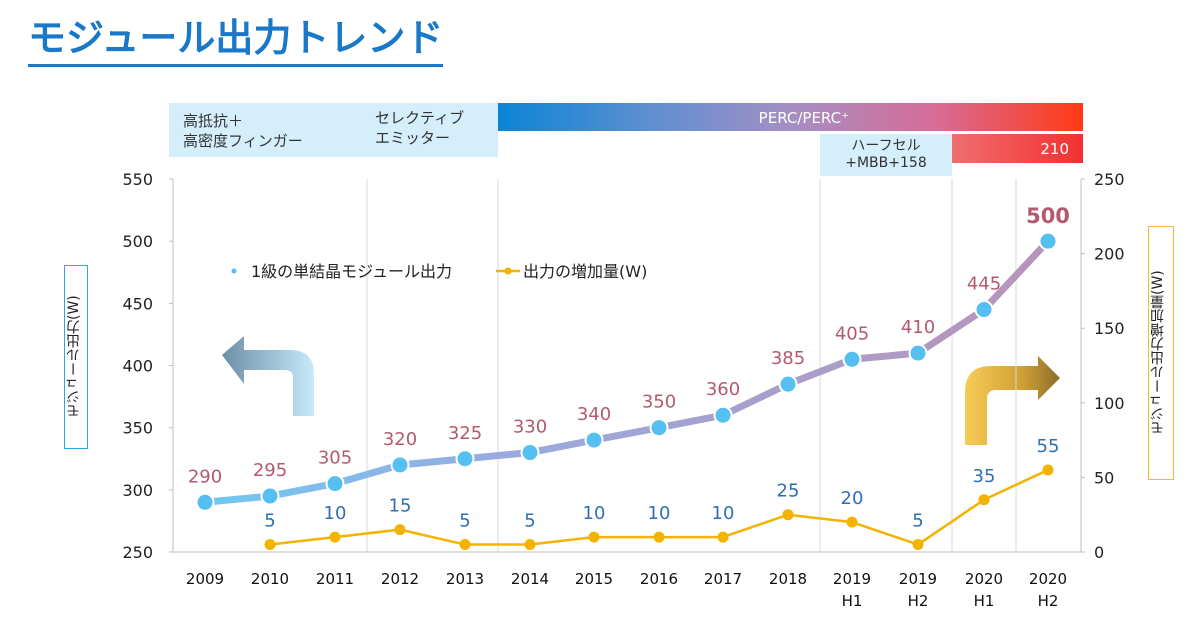  I want to click on legend-marker-increase, so click(508, 271).